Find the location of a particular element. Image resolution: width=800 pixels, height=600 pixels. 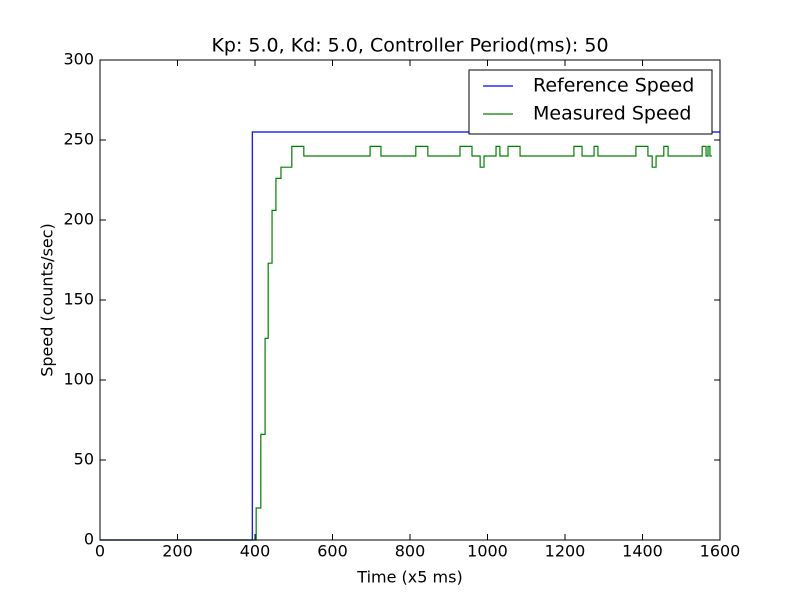

x-tick-label: 1200 is located at coordinates (565, 551).